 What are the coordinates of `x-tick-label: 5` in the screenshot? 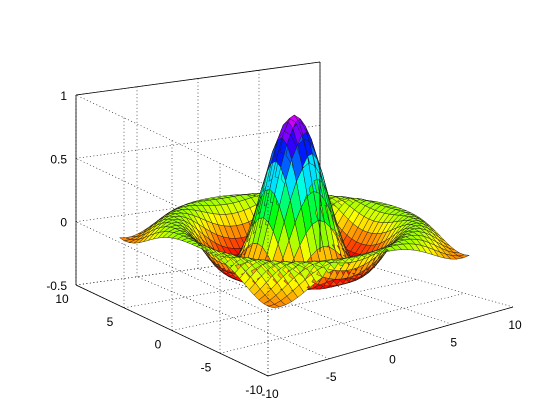 It's located at (453, 342).